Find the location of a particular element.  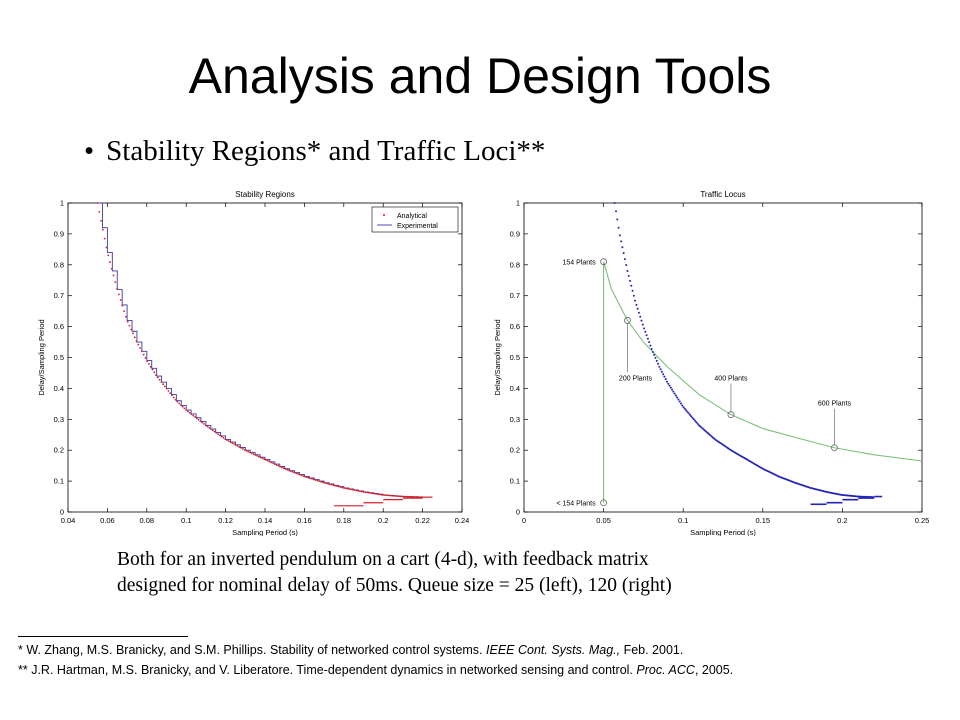

y-tick-label: 1 is located at coordinates (62, 203).